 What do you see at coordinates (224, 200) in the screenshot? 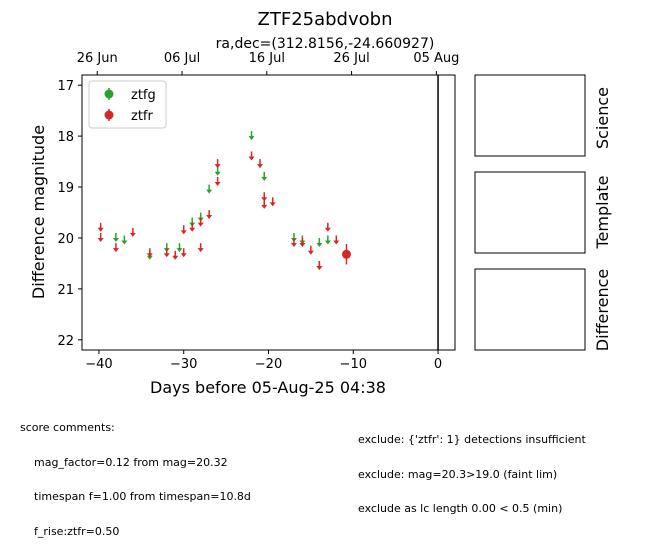
I see `data-points` at bounding box center [224, 200].